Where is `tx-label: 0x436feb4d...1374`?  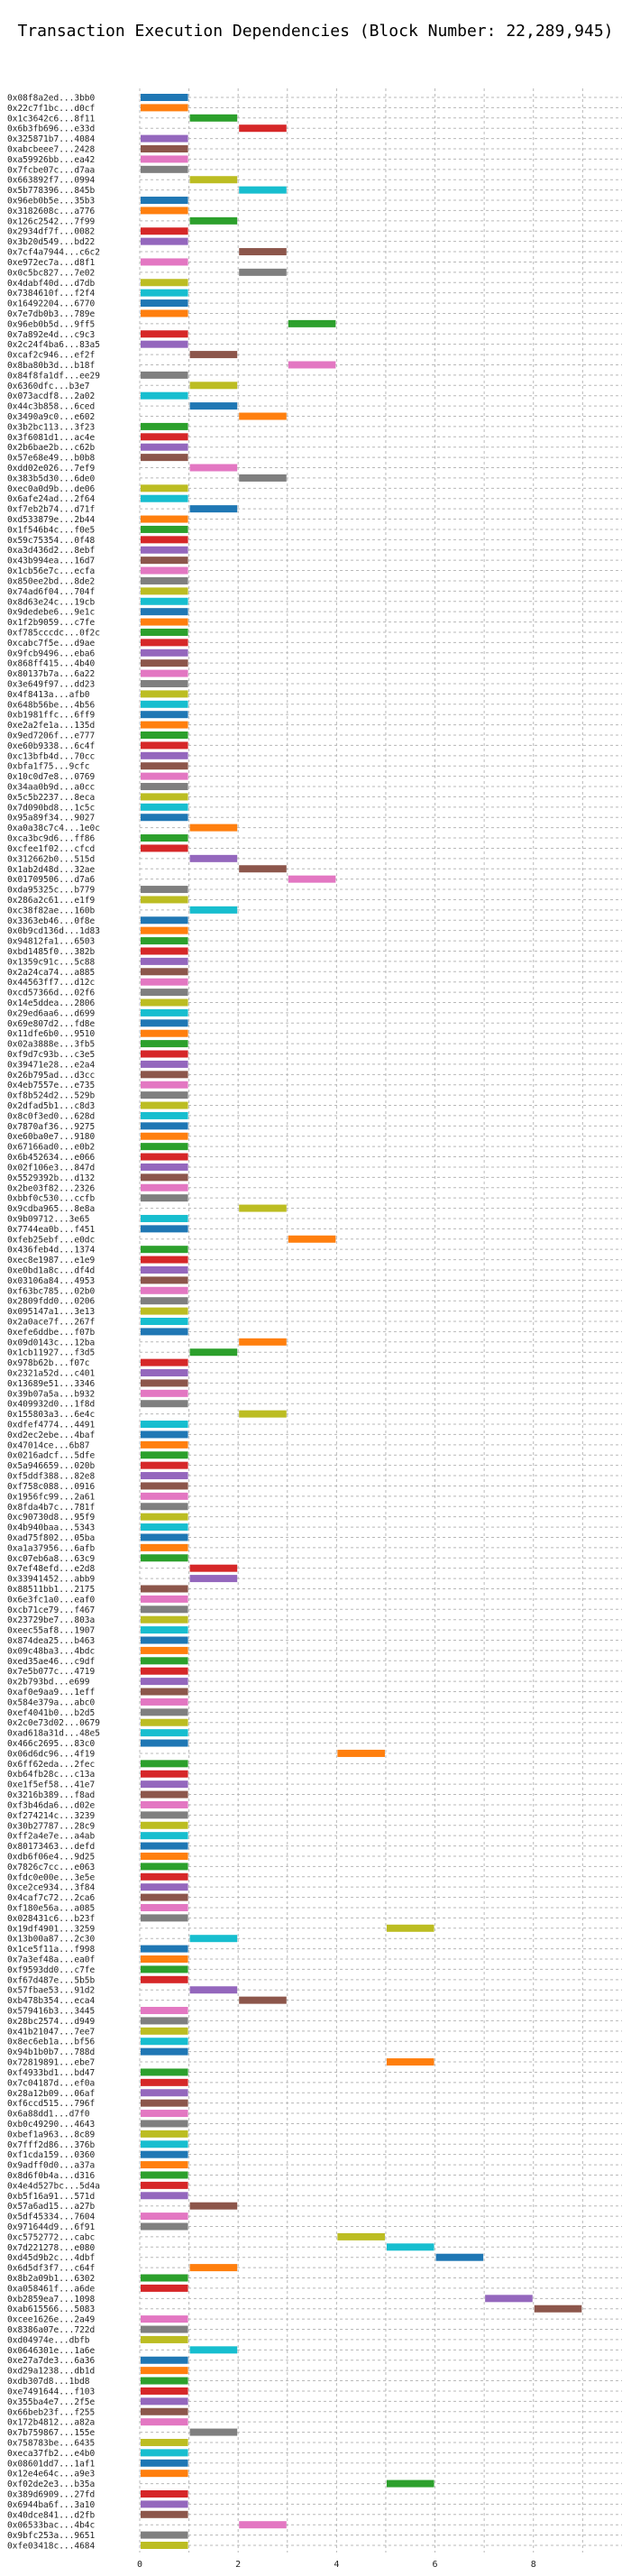
tx-label: 0x436feb4d...1374 is located at coordinates (52, 1251).